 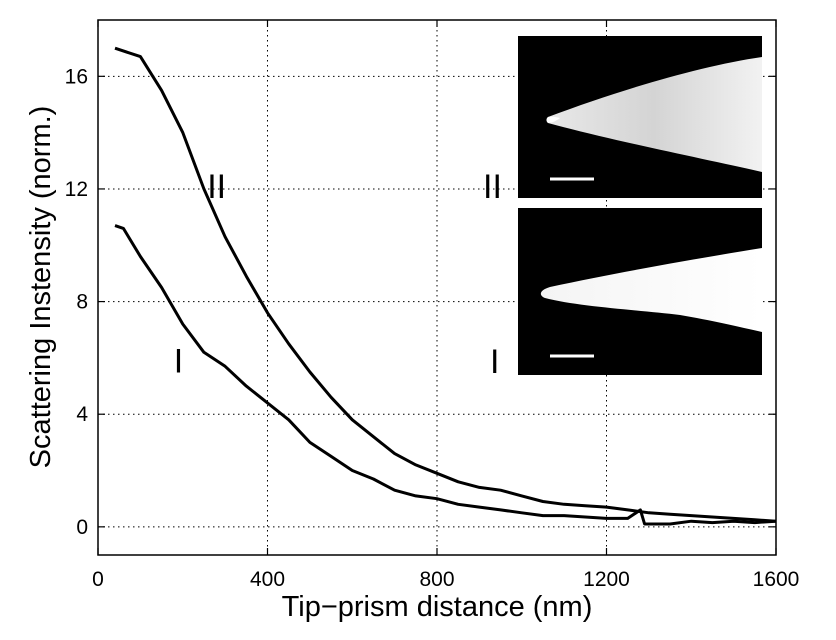 I want to click on inset-label-ii: II, so click(x=492, y=187).